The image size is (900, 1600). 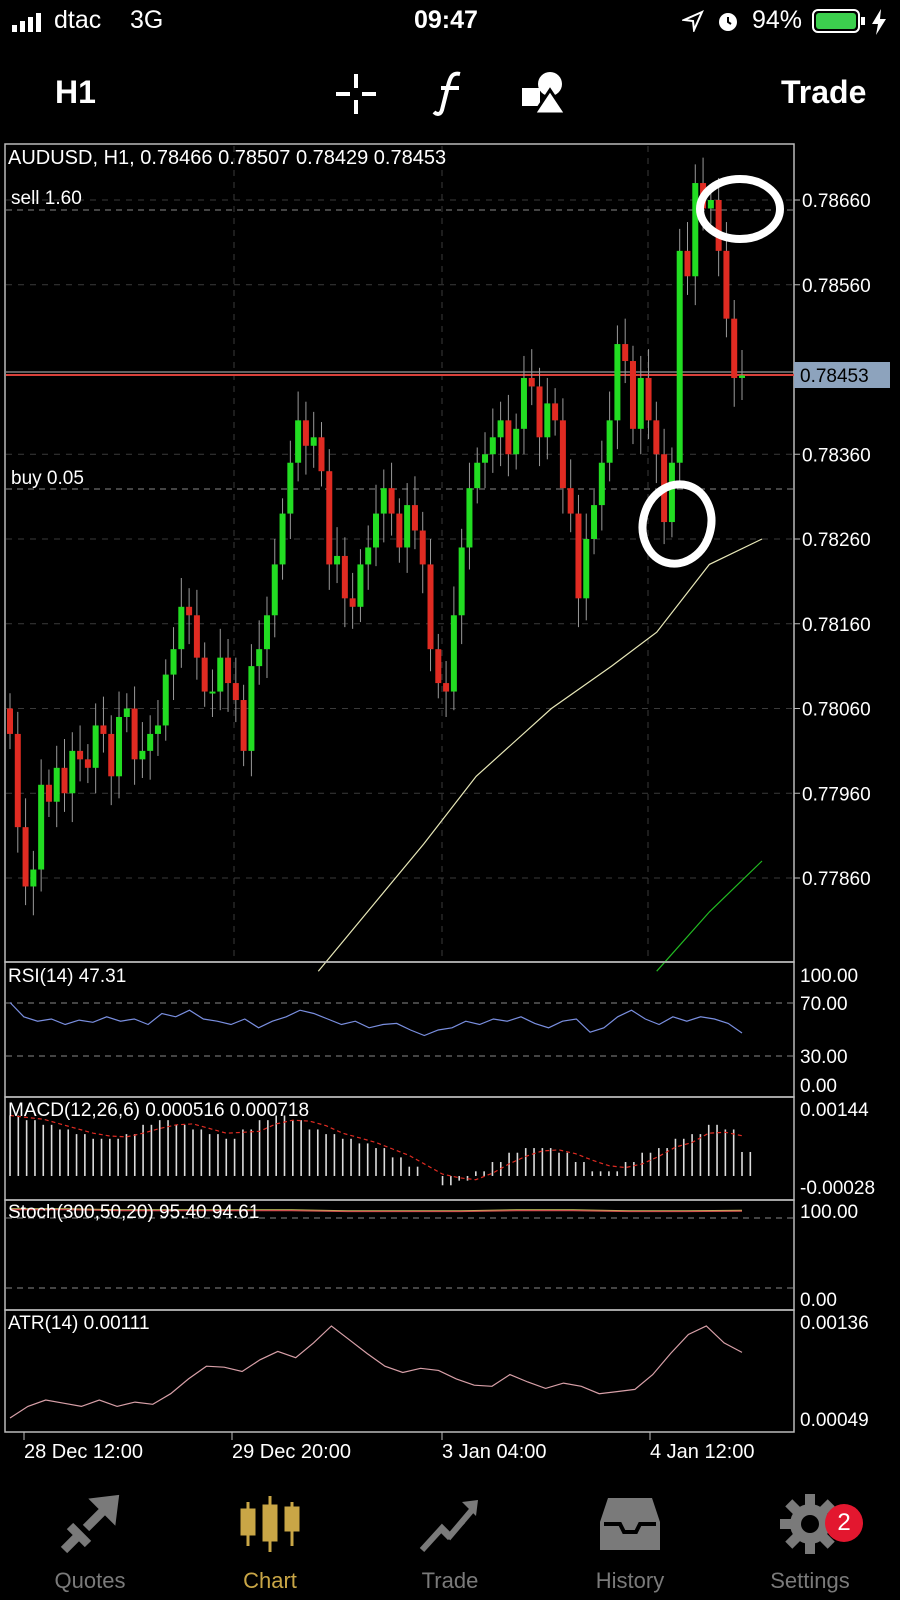 What do you see at coordinates (818, 1300) in the screenshot?
I see `stoch-tick-0: 0.00` at bounding box center [818, 1300].